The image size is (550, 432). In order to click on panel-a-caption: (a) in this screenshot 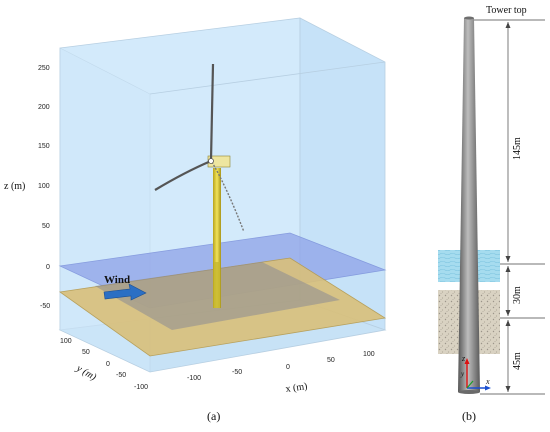, I will do `click(213, 416)`.